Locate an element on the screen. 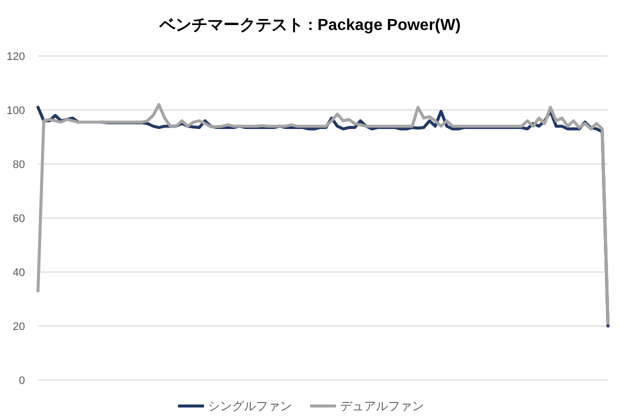  legend-label: デュアルファン is located at coordinates (382, 406).